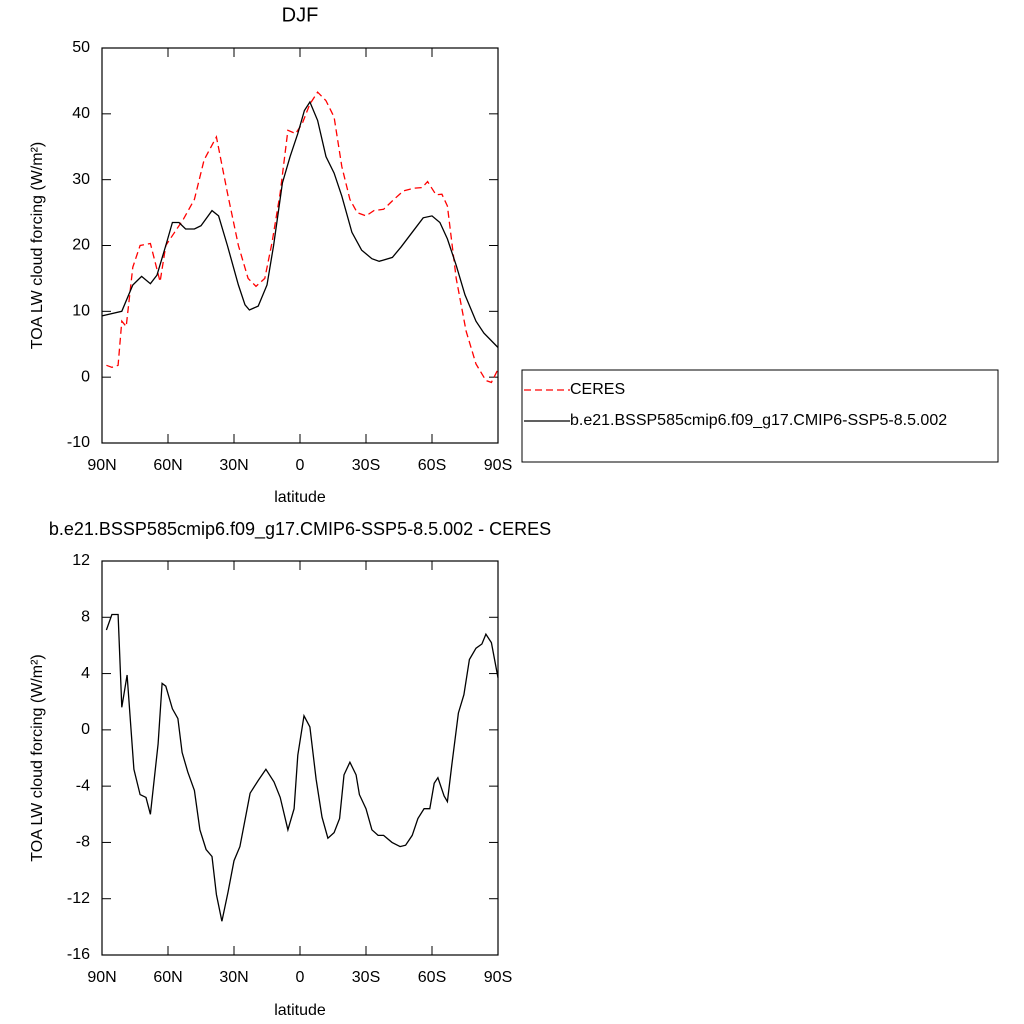 This screenshot has height=1024, width=1024. What do you see at coordinates (78, 954) in the screenshot?
I see `y-tick-label: -16` at bounding box center [78, 954].